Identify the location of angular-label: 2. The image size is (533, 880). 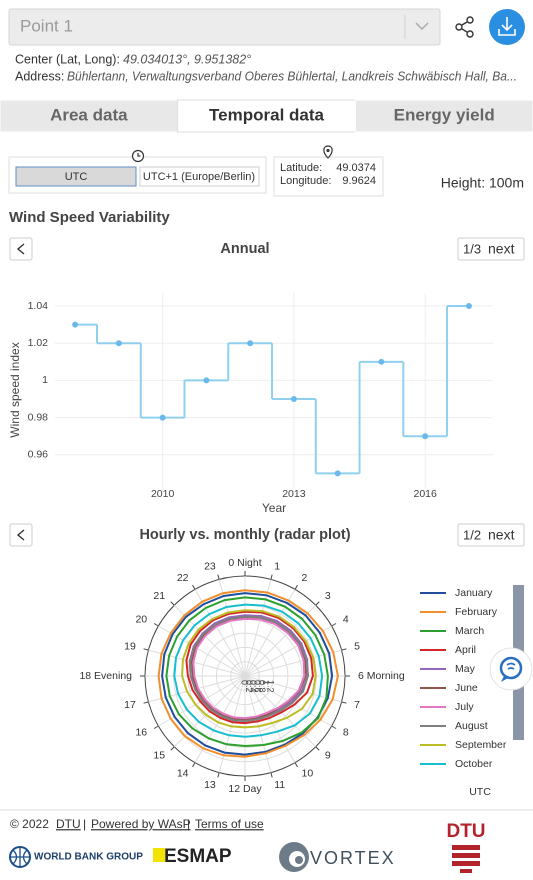
(305, 578).